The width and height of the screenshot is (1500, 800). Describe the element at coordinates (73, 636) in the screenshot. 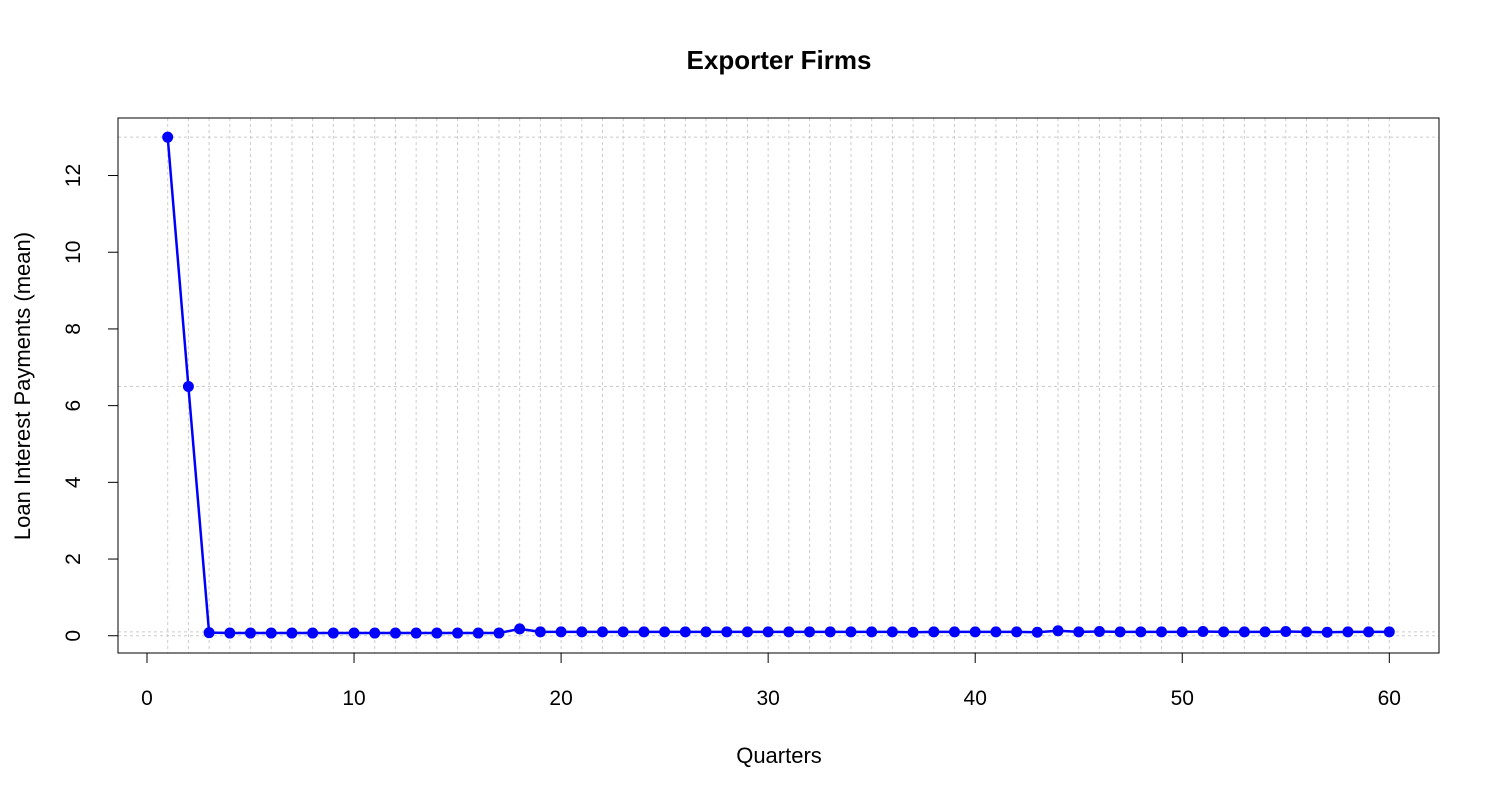

I see `y-tick-label: 0` at that location.